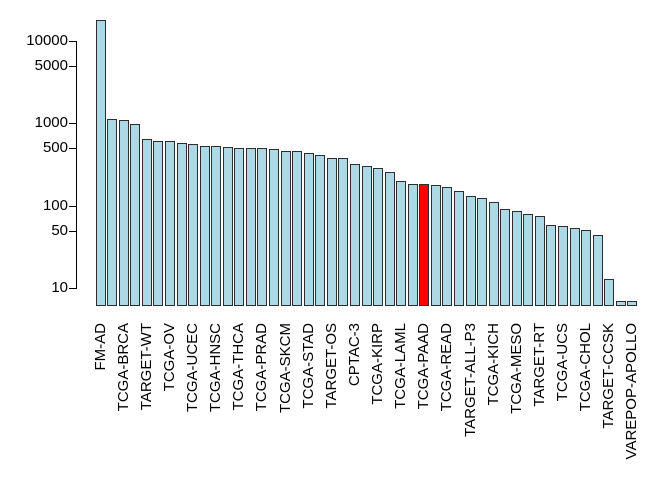 This screenshot has height=480, width=672. Describe the element at coordinates (193, 368) in the screenshot. I see `x-axis-label: TCGA-UCEC` at that location.